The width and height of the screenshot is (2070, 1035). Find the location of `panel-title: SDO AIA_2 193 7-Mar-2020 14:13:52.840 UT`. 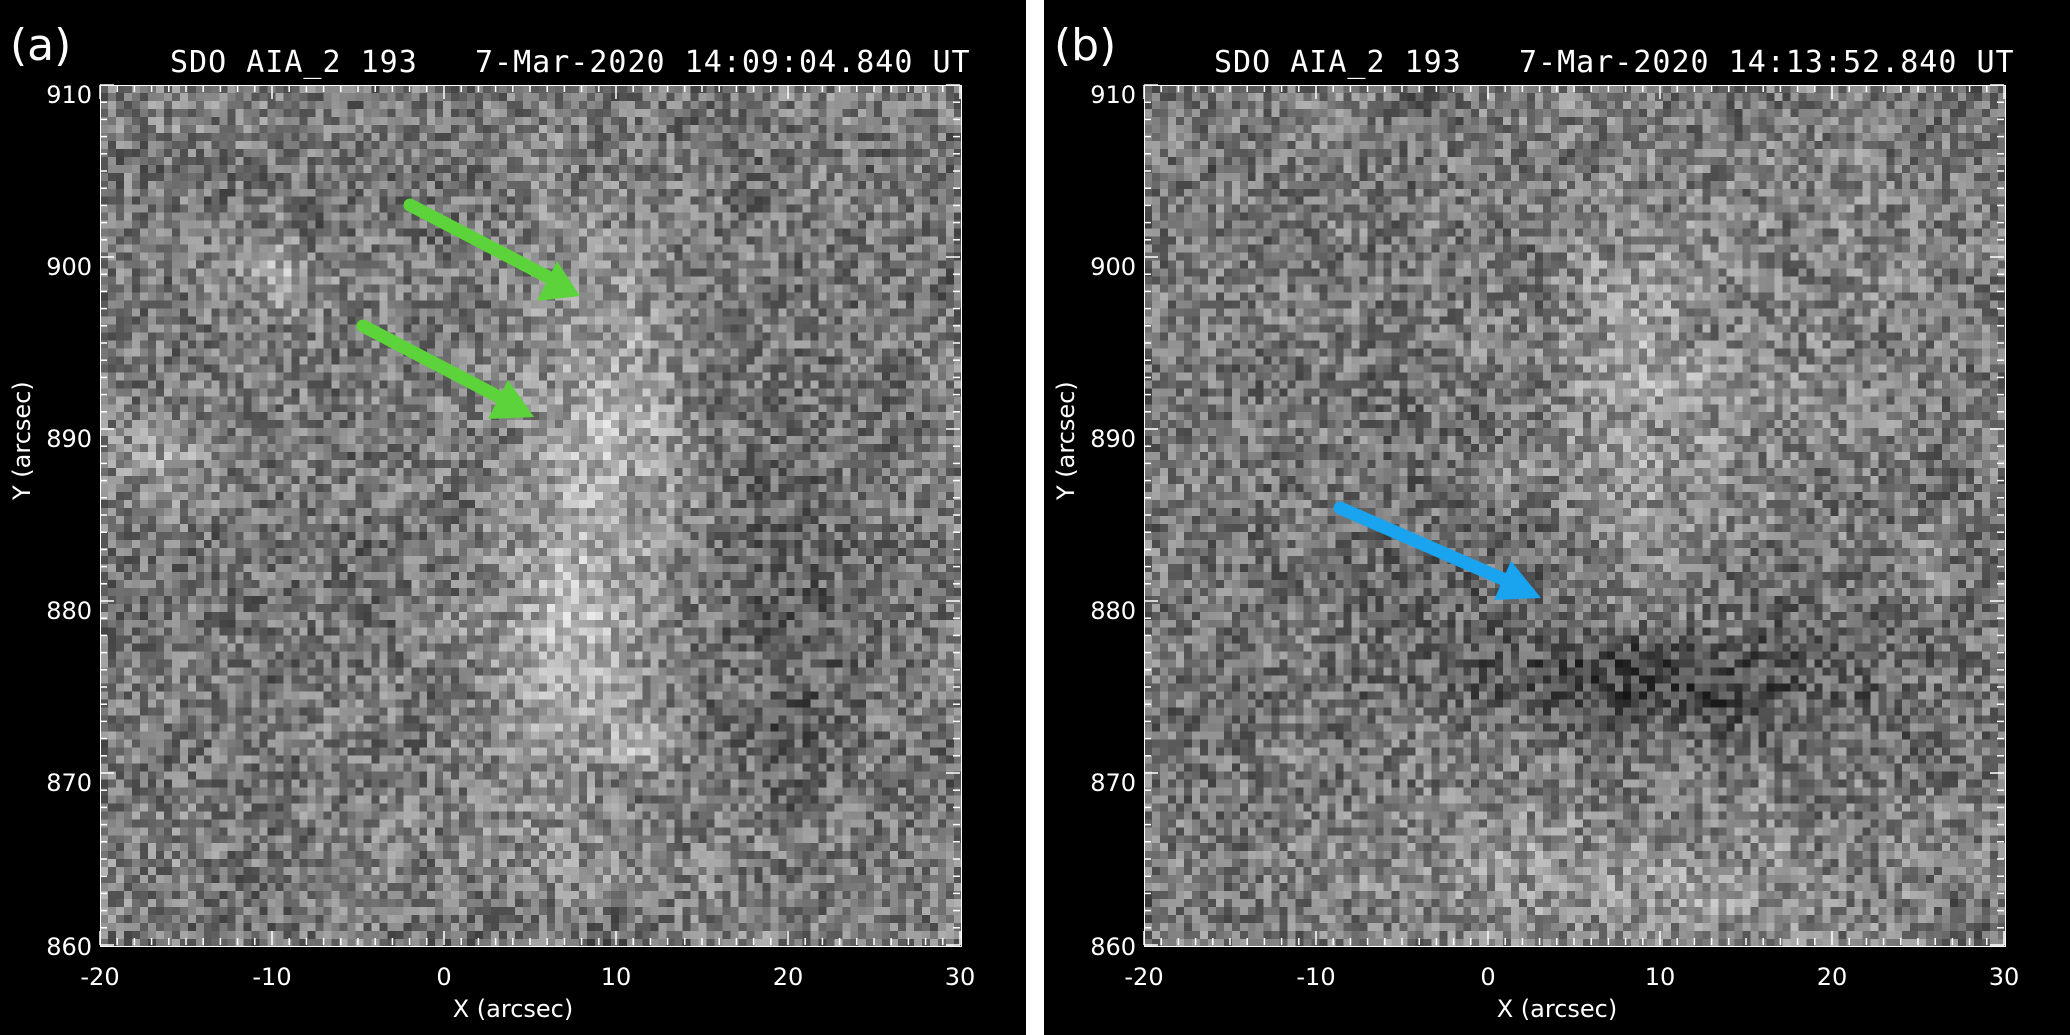

panel-title: SDO AIA_2 193 7-Mar-2020 14:13:52.840 UT is located at coordinates (1614, 62).